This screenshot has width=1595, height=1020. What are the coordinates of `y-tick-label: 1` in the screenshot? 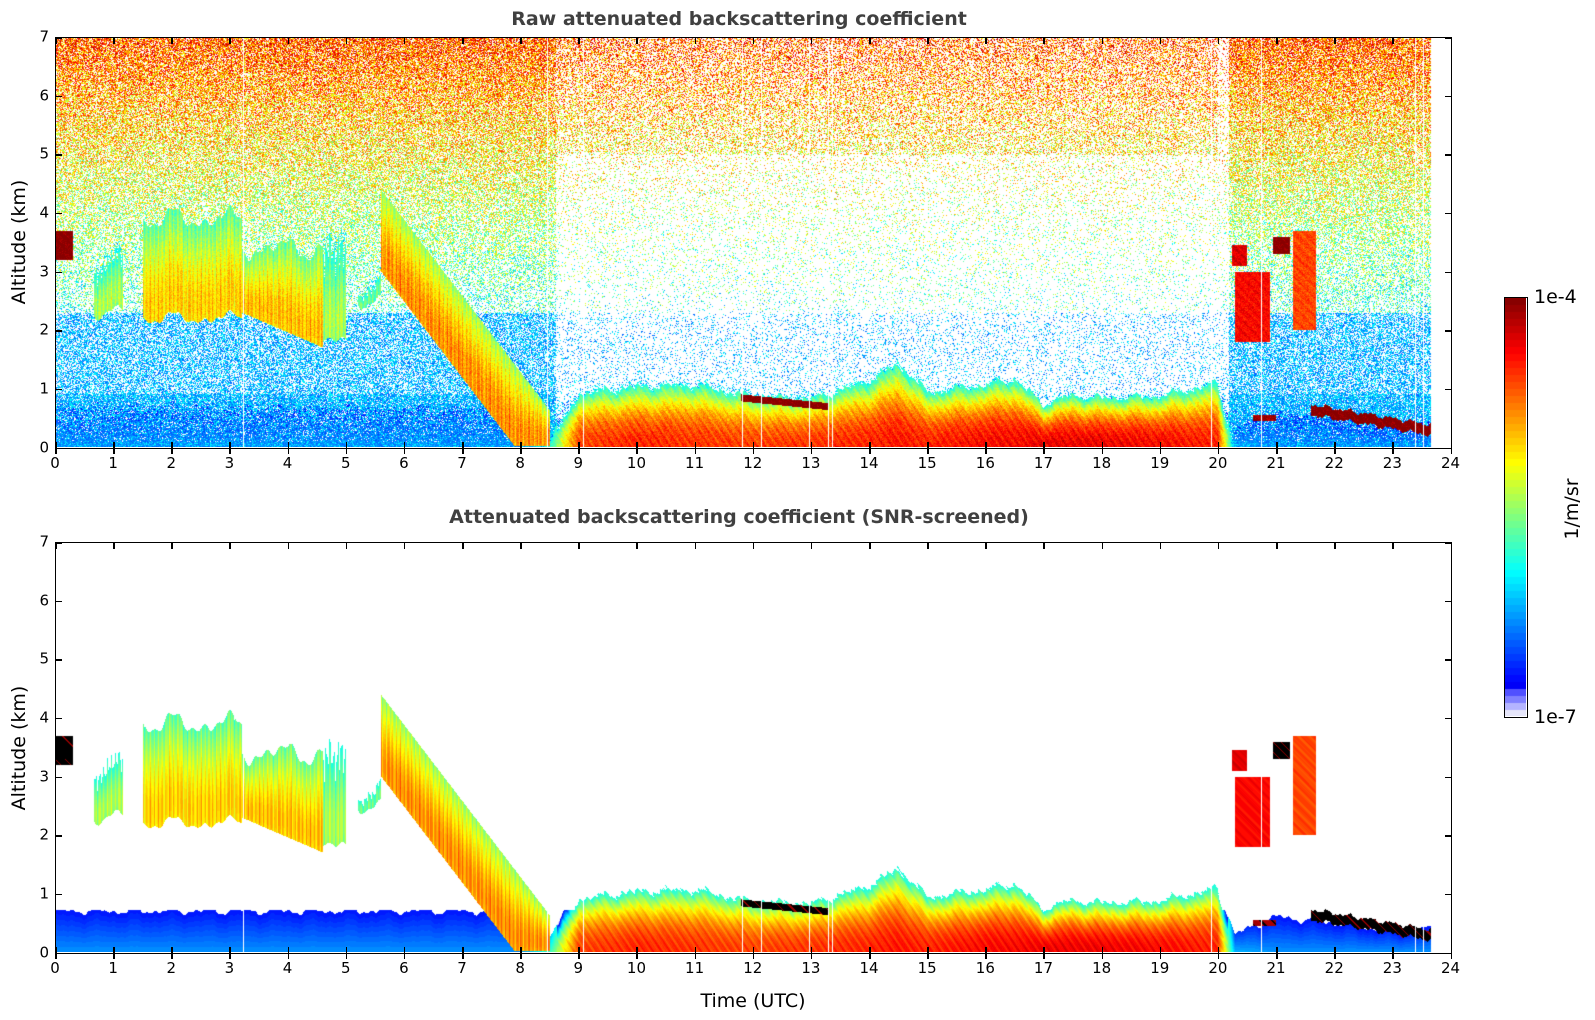 It's located at (44, 893).